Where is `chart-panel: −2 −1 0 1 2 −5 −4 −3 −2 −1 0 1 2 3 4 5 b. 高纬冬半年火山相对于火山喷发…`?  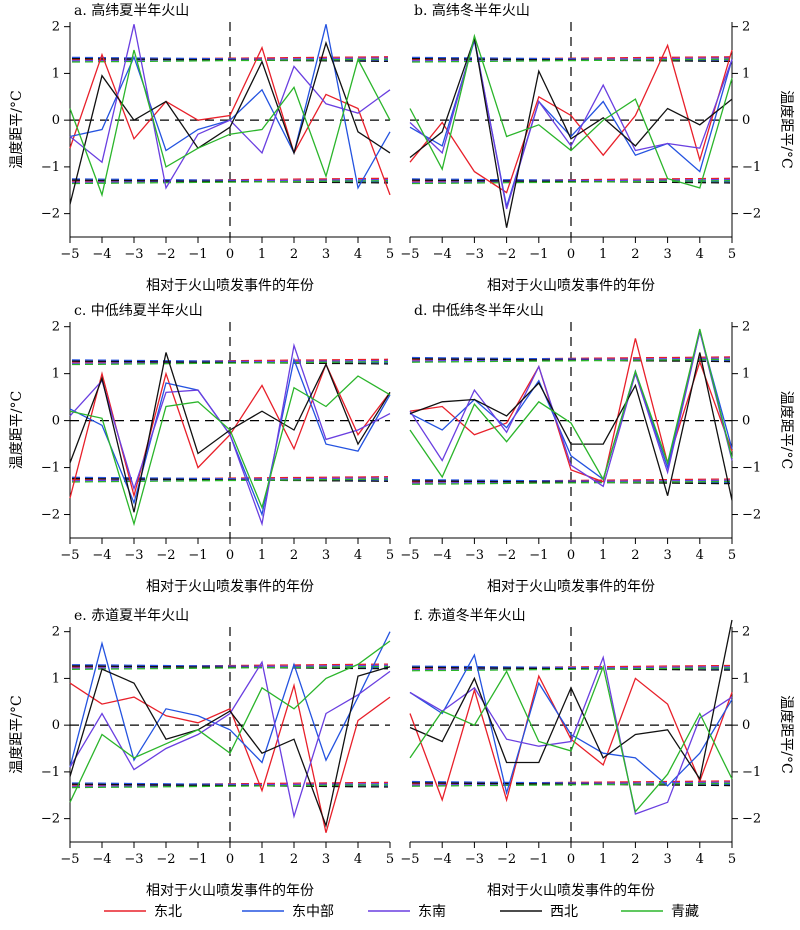
chart-panel: −2 −1 0 1 2 −5 −4 −3 −2 −1 0 1 2 3 4 5 b. 高纬冬半年火山相对于火山喷发… is located at coordinates (580, 148).